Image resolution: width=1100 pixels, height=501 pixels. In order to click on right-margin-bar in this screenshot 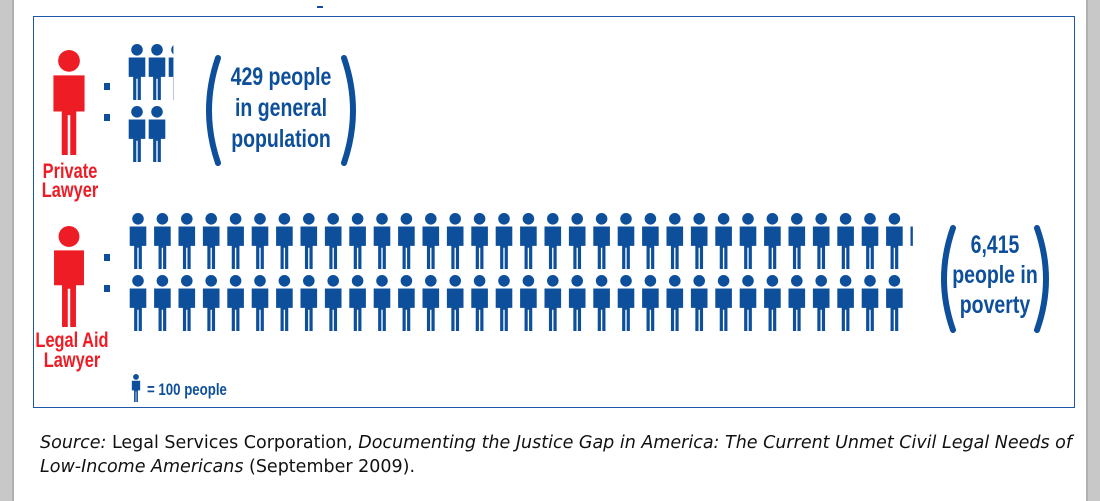, I will do `click(1093, 250)`.